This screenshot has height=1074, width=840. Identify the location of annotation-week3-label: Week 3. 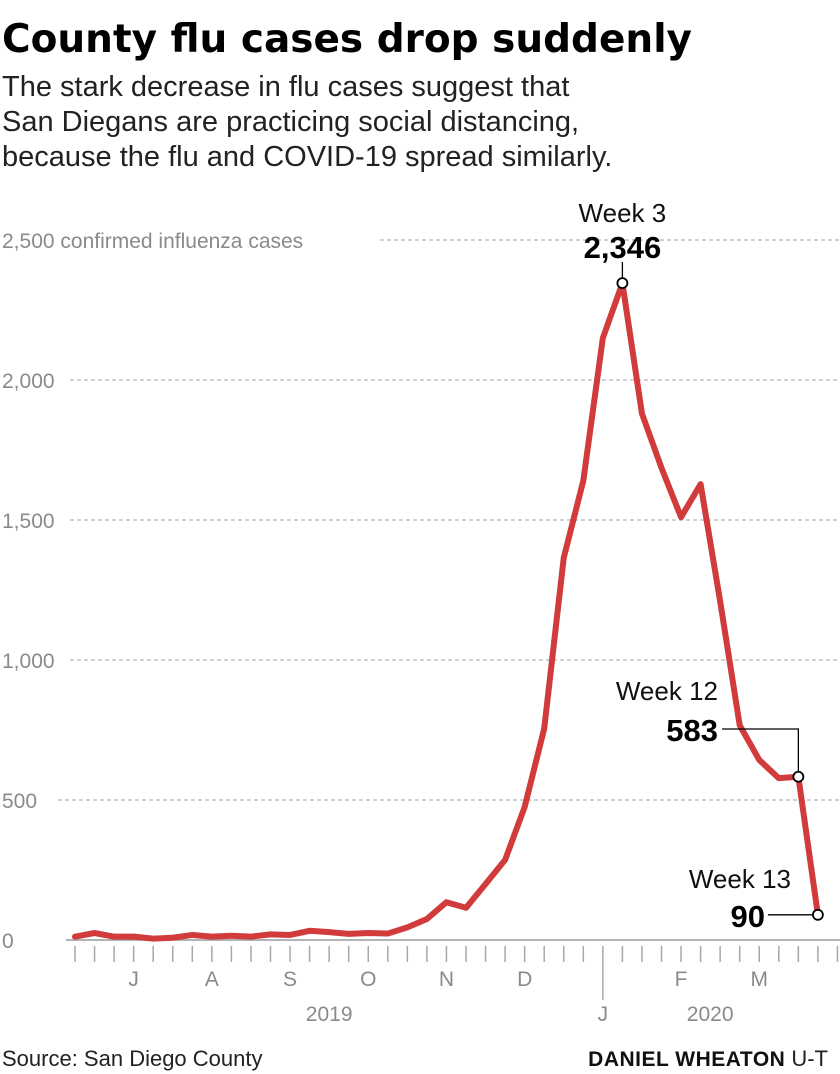
(623, 213).